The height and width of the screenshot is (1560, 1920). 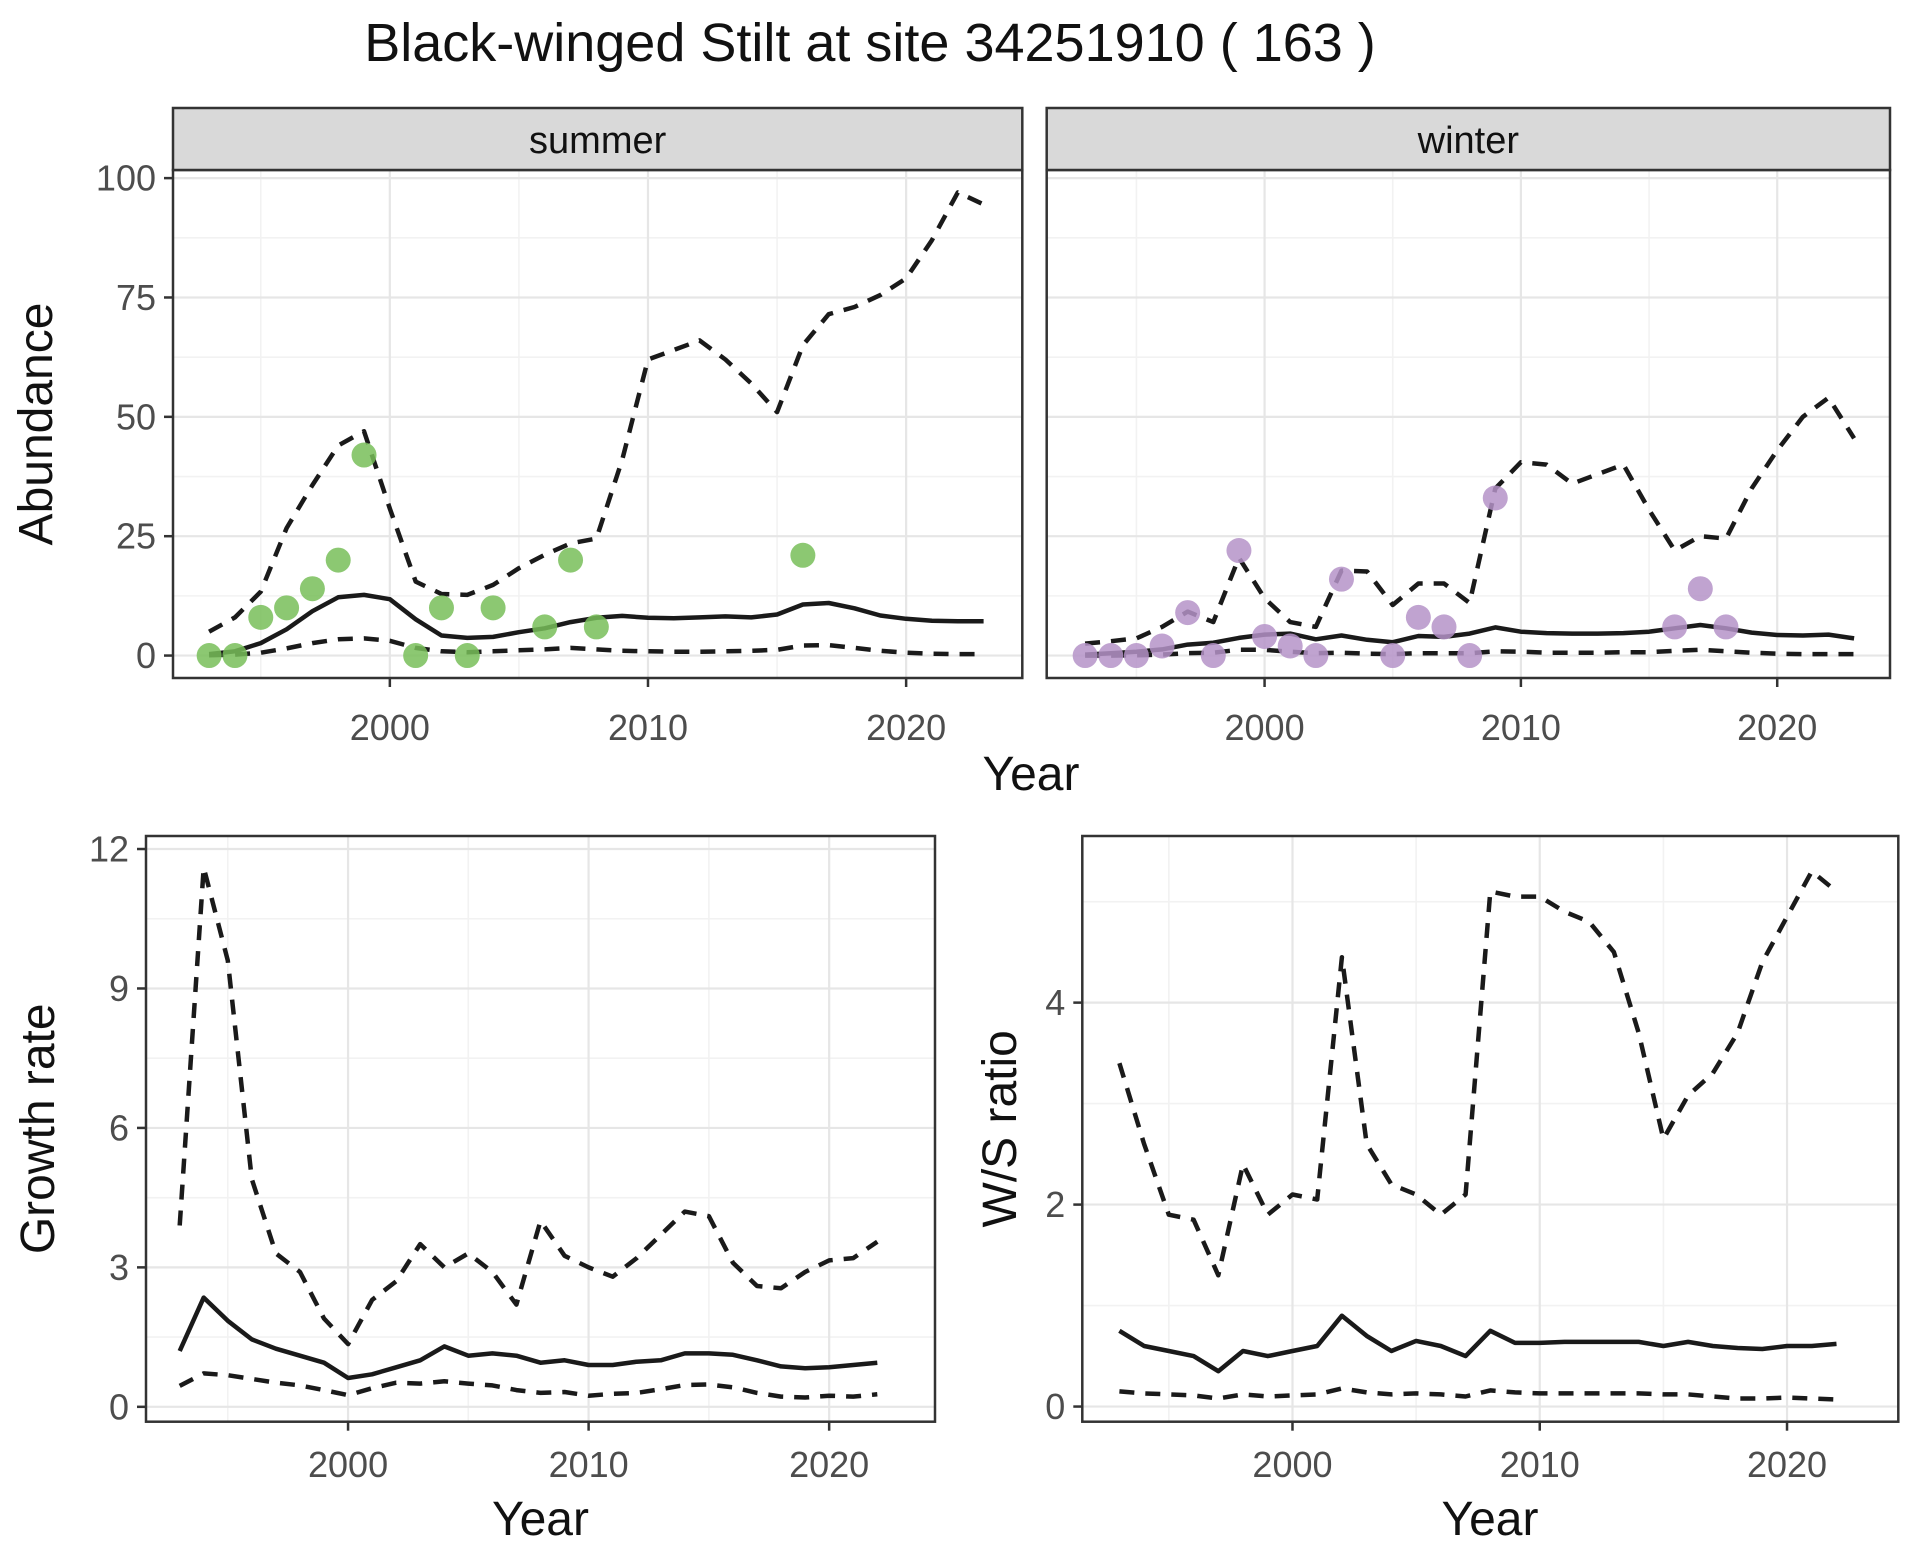 I want to click on y-tick-label: 75, so click(x=136, y=297).